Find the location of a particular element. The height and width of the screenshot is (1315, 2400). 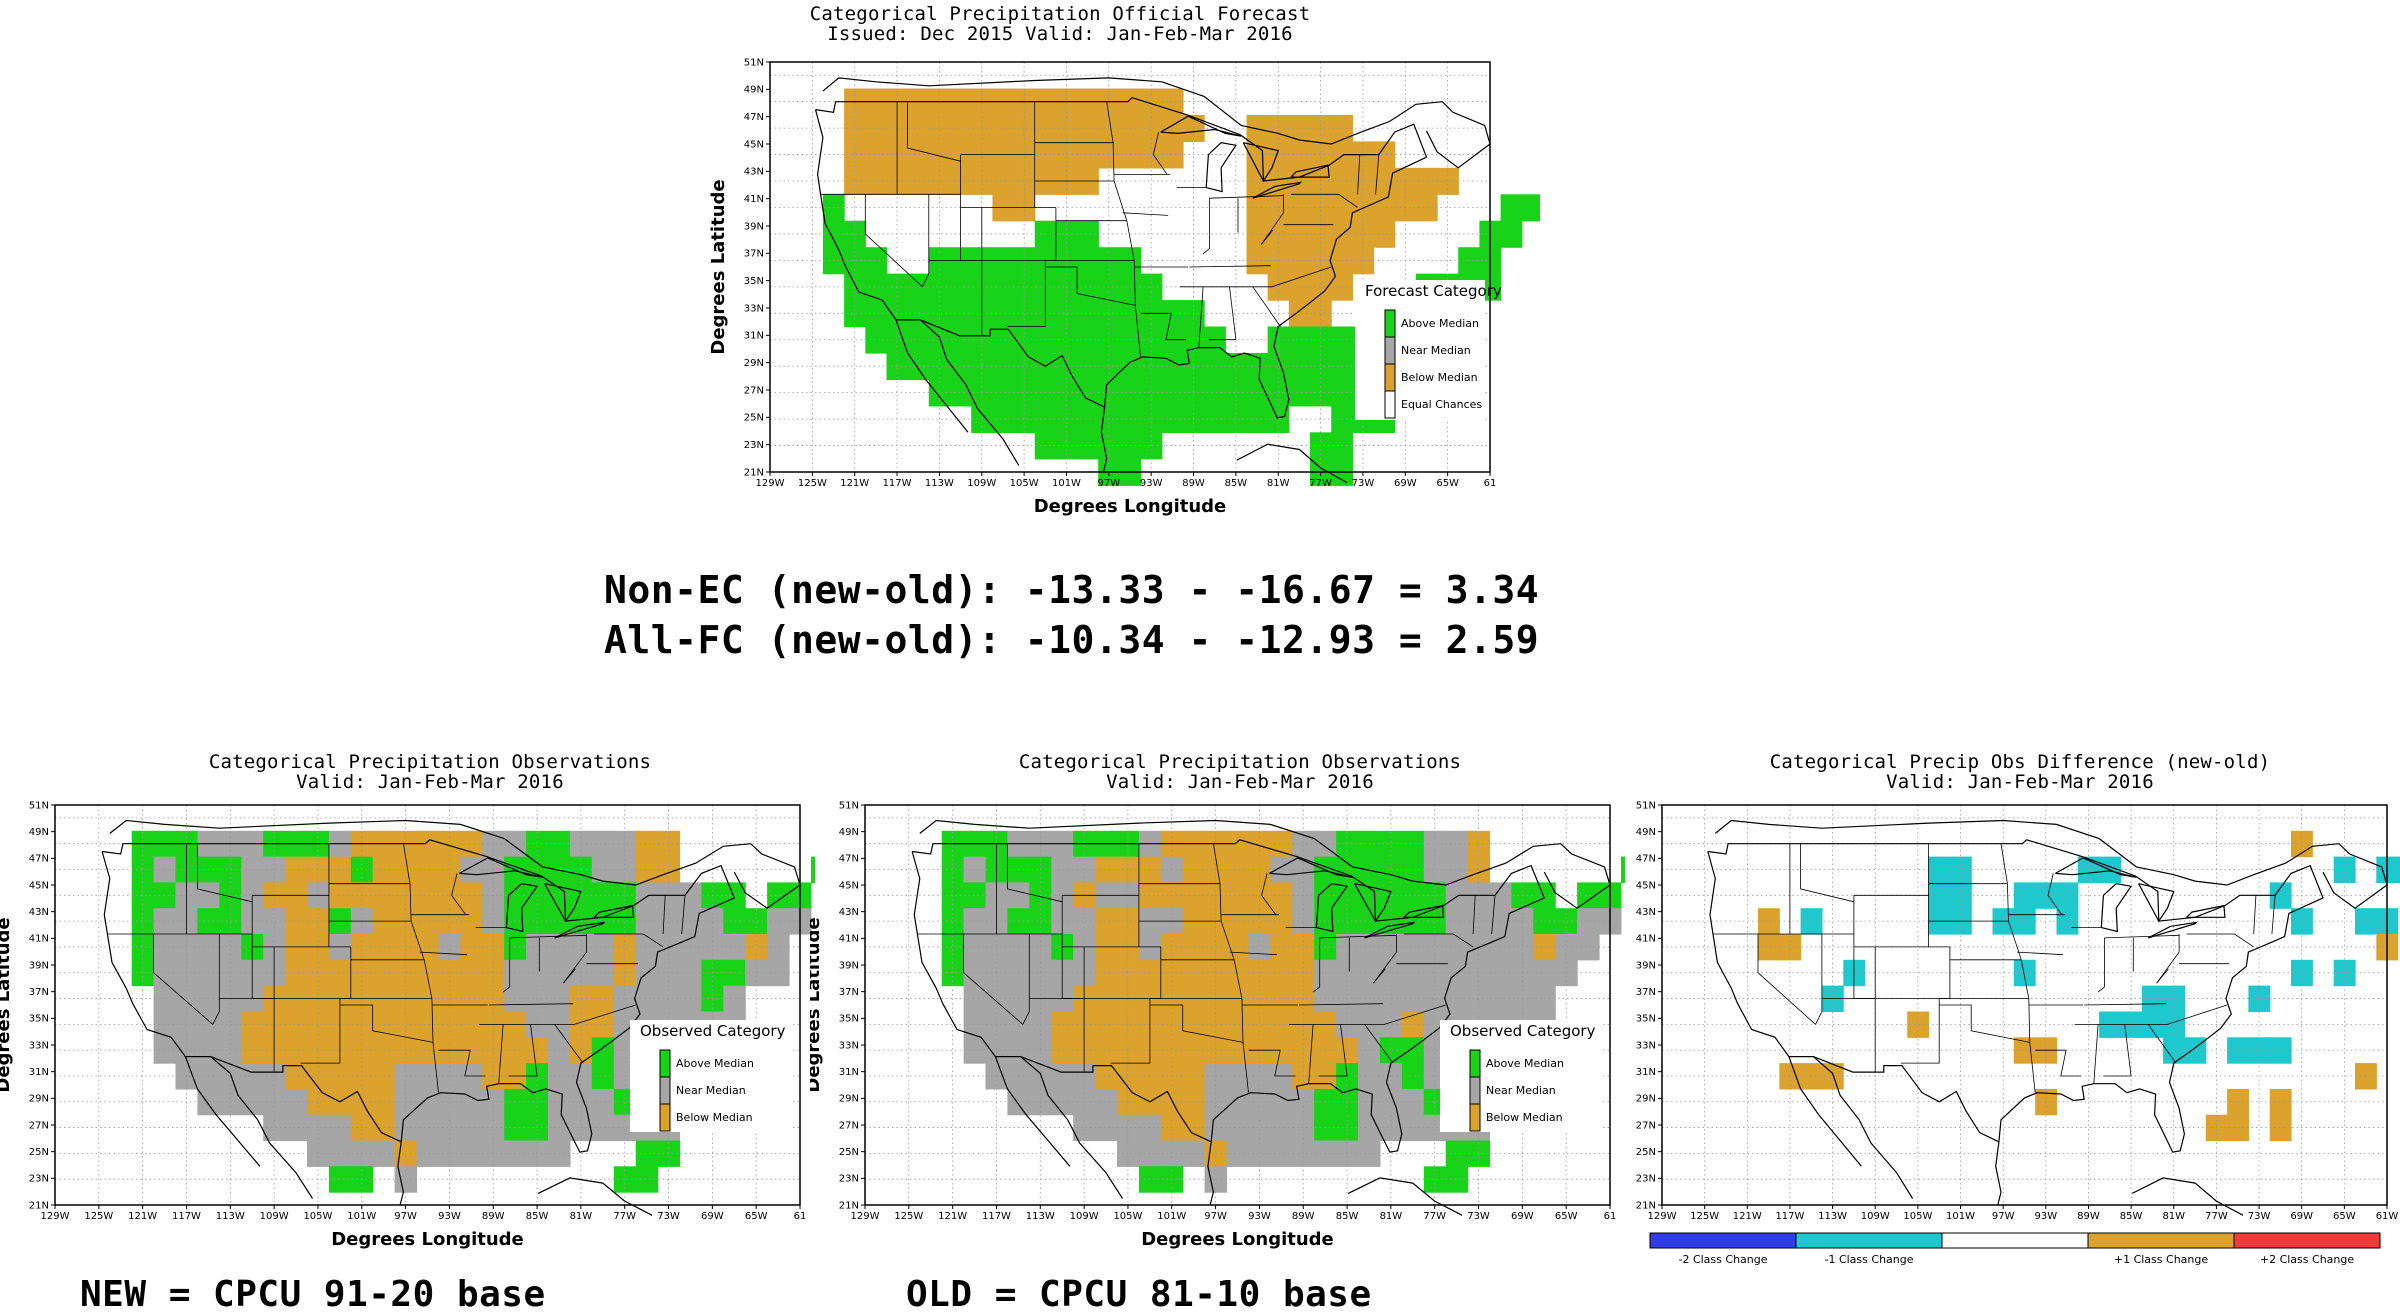

geography is located at coordinates (451, 1017).